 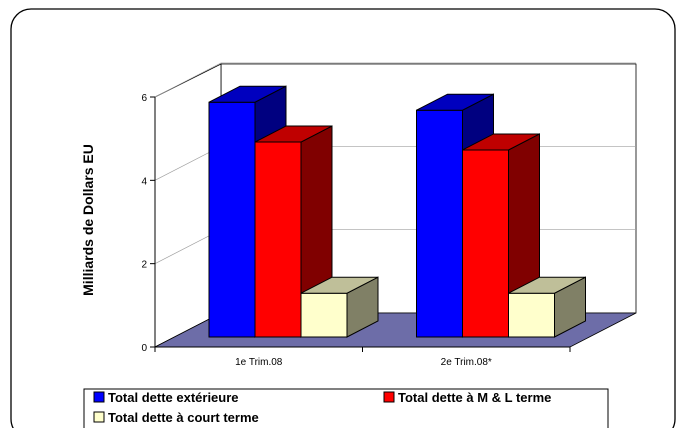 What do you see at coordinates (395, 80) in the screenshot?
I see `gridline` at bounding box center [395, 80].